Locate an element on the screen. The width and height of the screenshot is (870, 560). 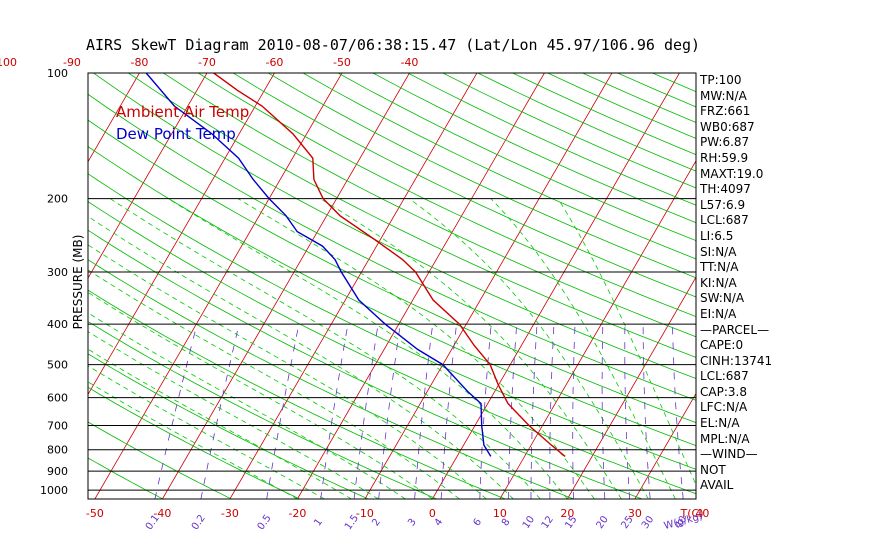
pressure-tick-label: 500 is located at coordinates (57, 365).